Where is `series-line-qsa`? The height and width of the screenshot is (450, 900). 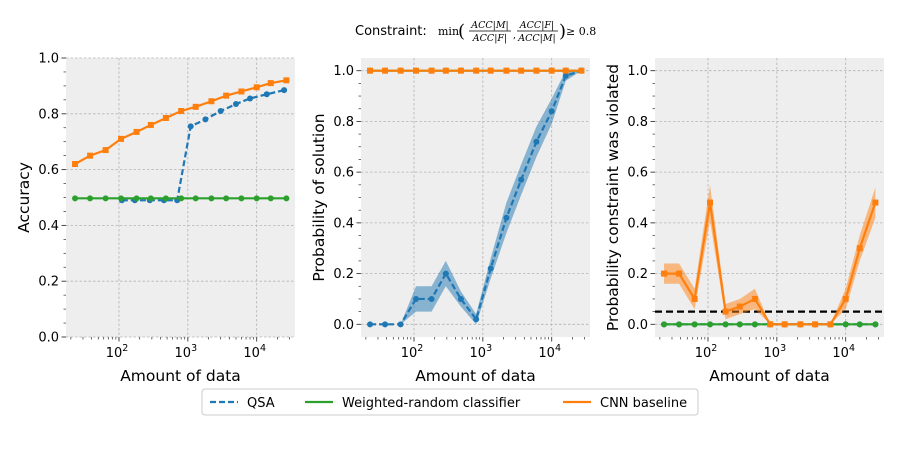
series-line-qsa is located at coordinates (476, 197).